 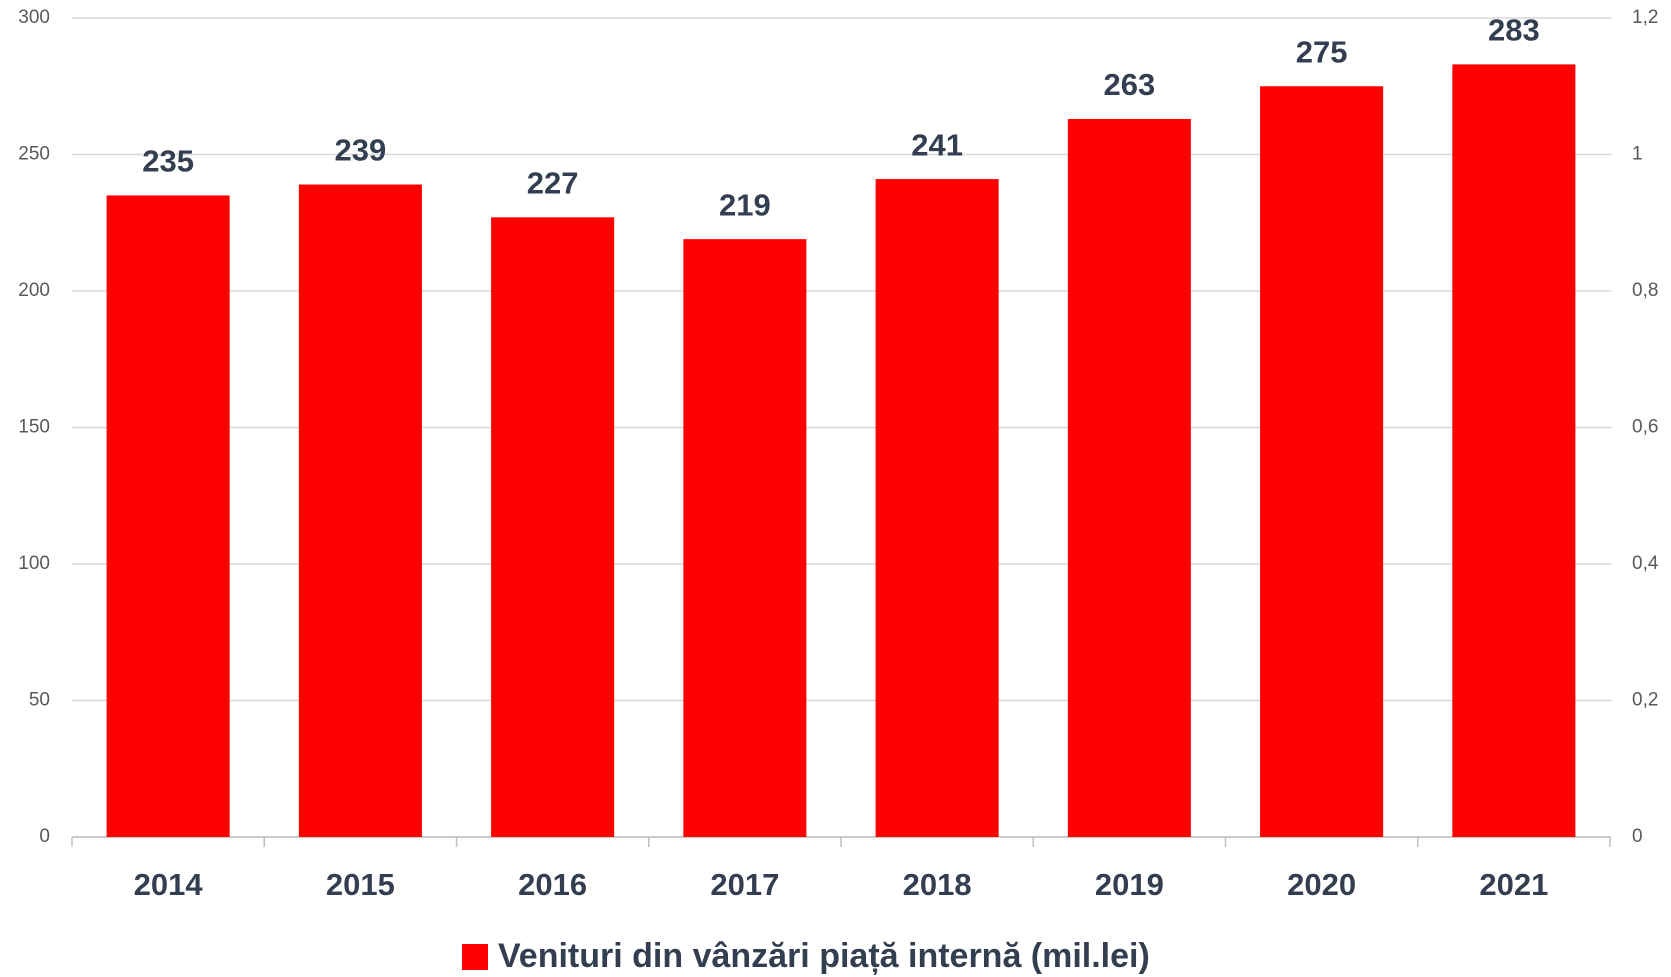 What do you see at coordinates (1645, 17) in the screenshot?
I see `y2-tick-label: 1,2` at bounding box center [1645, 17].